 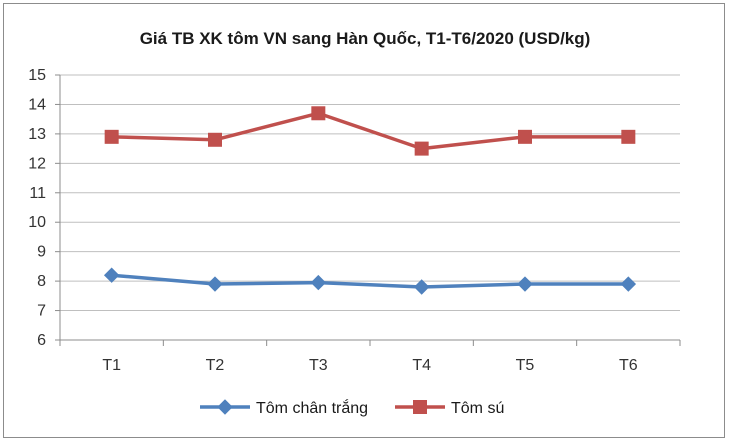 I want to click on y-tick-label: 13, so click(x=37, y=134).